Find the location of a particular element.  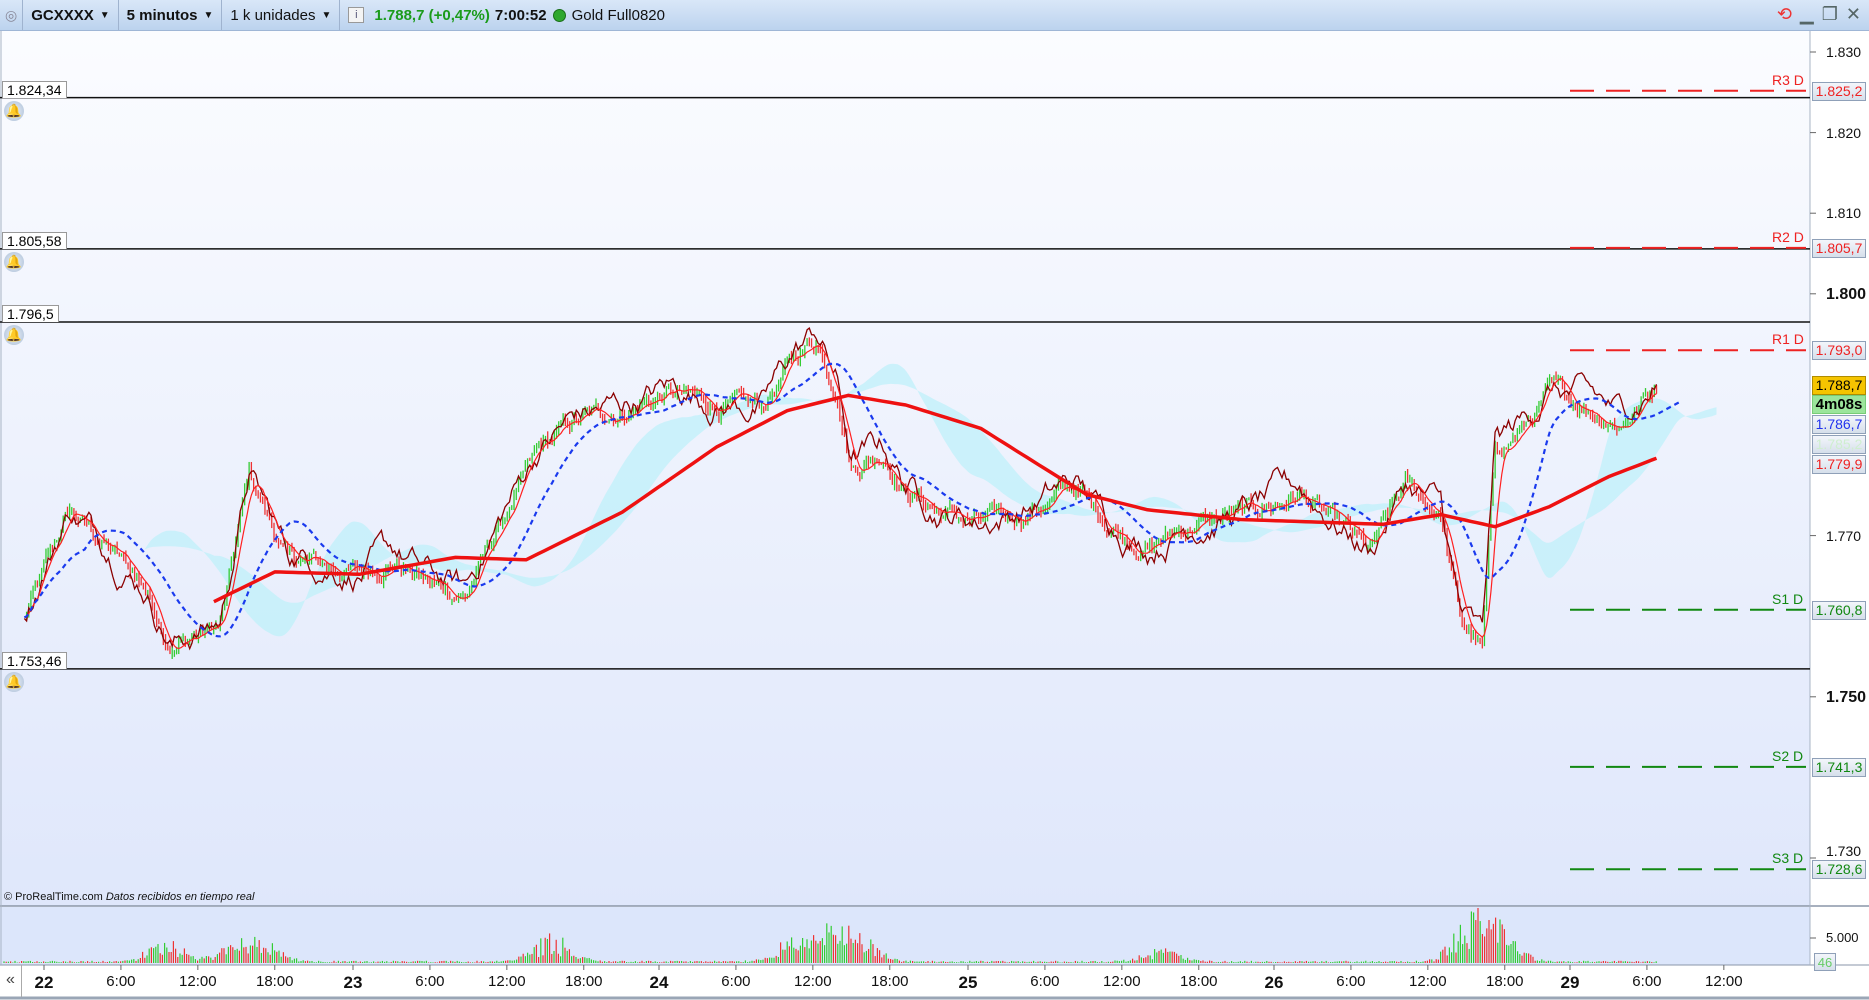

pivot-name: S1 D is located at coordinates (1788, 598).